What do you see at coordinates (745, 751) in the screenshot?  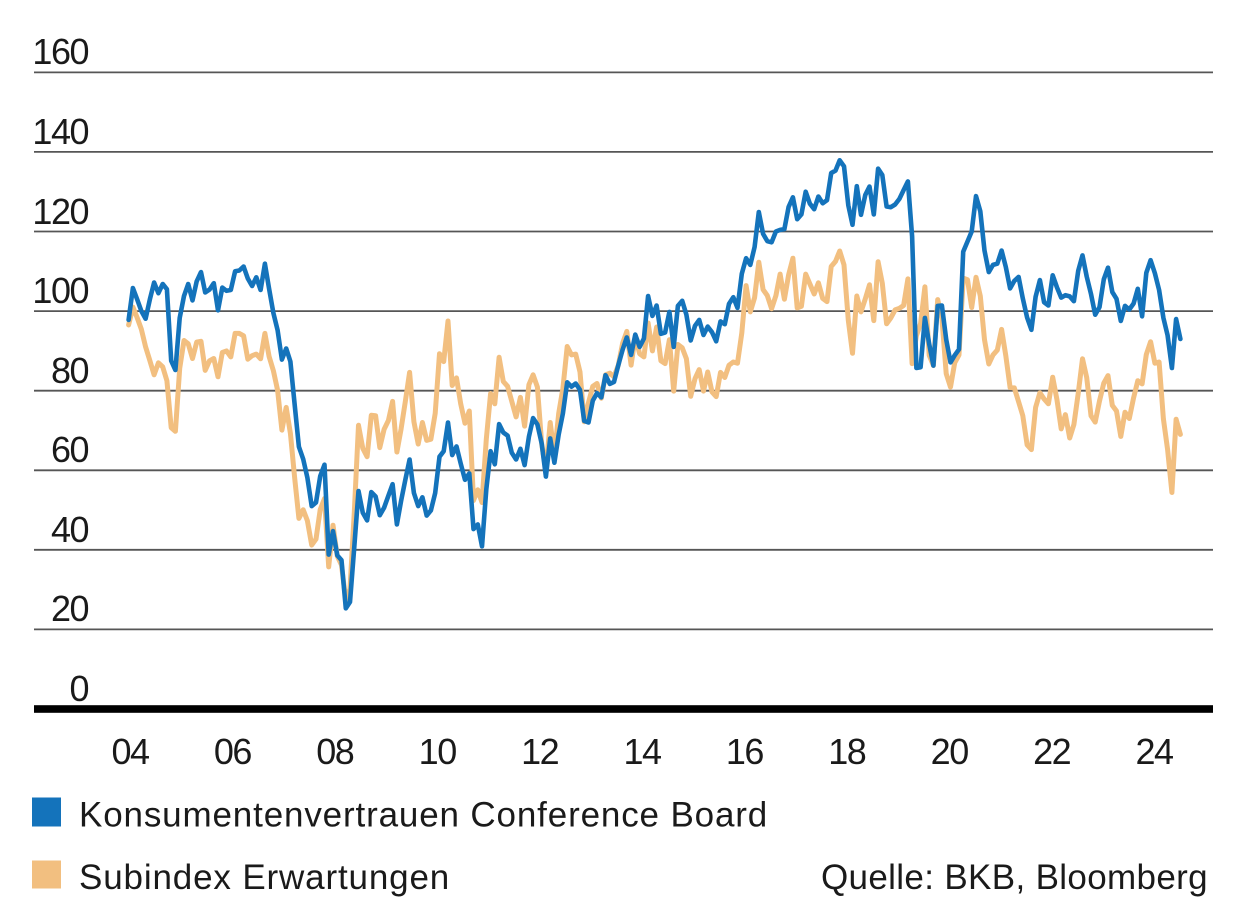 I see `svg-text: 16` at bounding box center [745, 751].